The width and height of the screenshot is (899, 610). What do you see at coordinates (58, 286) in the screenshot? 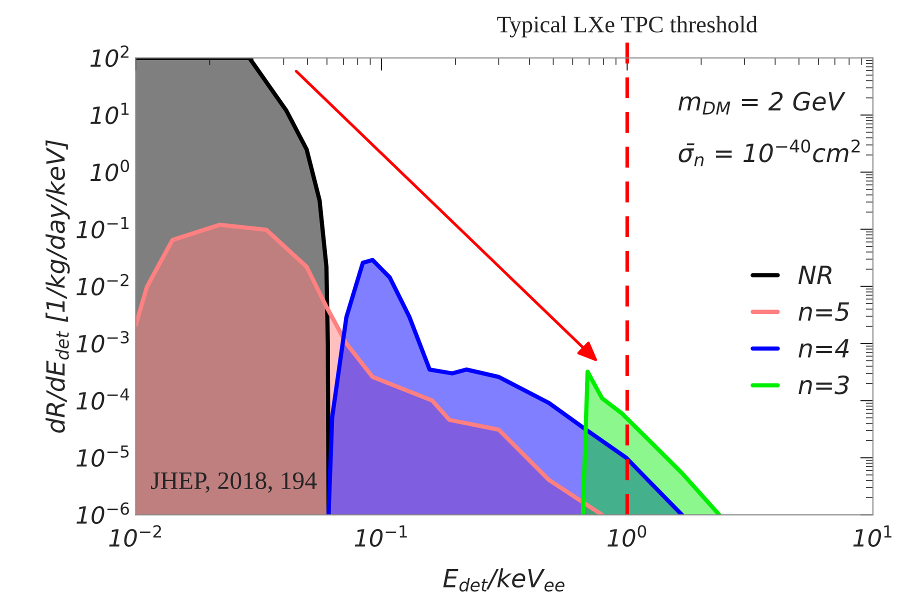
I see `y-axis-title: dR/dE$_{det}$ [1/kg/day/keV]` at bounding box center [58, 286].